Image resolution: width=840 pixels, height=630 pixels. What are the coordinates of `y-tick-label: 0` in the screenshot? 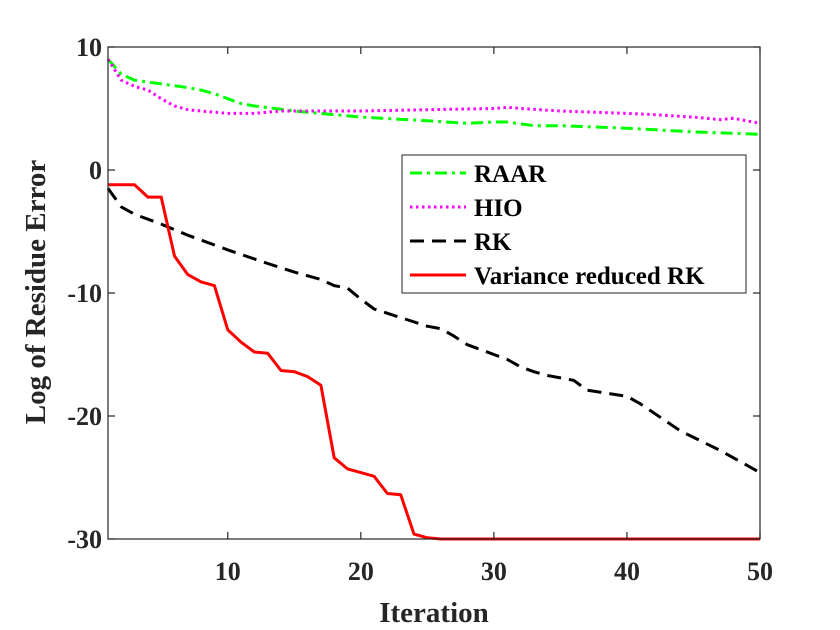 It's located at (95, 170).